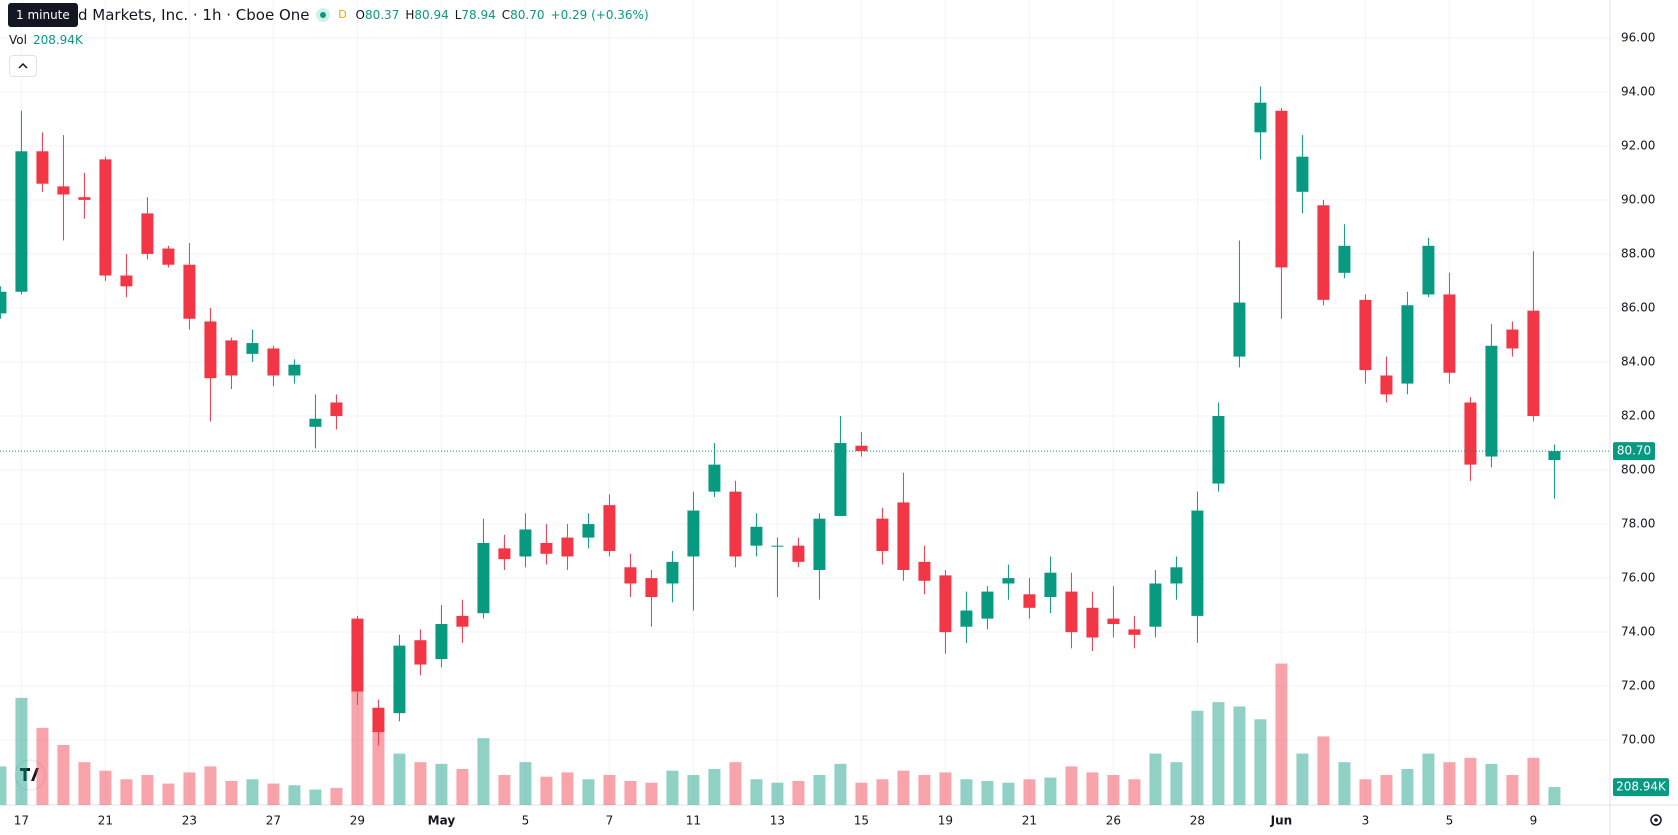  I want to click on y-tick-label: 88.00, so click(1638, 253).